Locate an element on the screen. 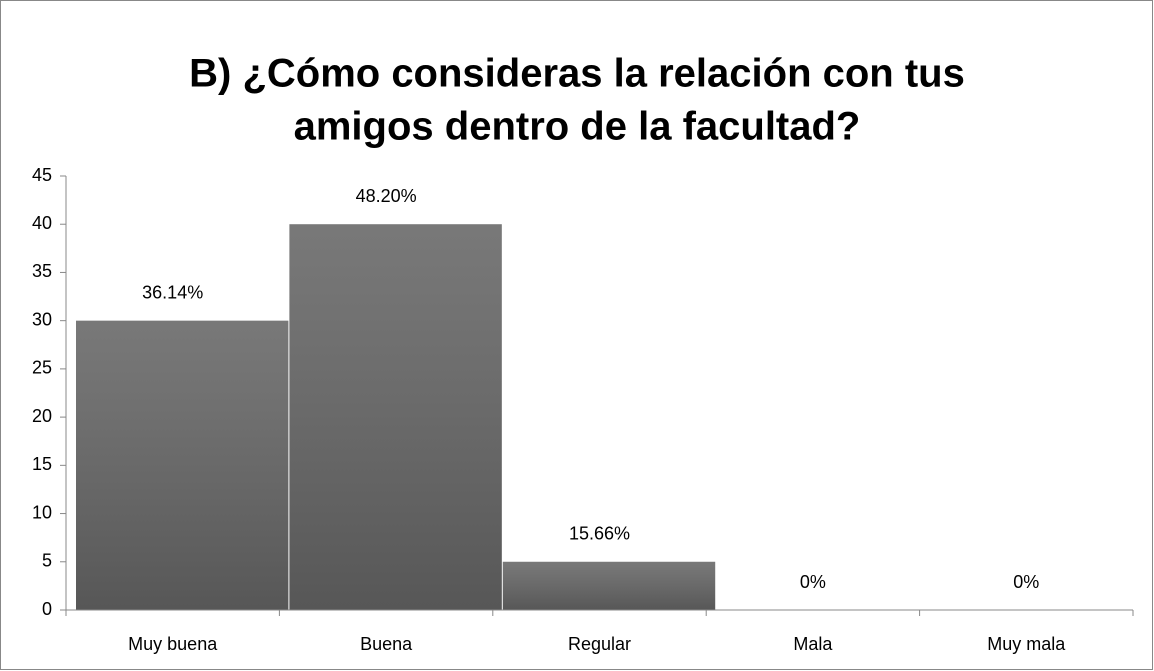 The image size is (1154, 671). data-label: 48.20% is located at coordinates (386, 196).